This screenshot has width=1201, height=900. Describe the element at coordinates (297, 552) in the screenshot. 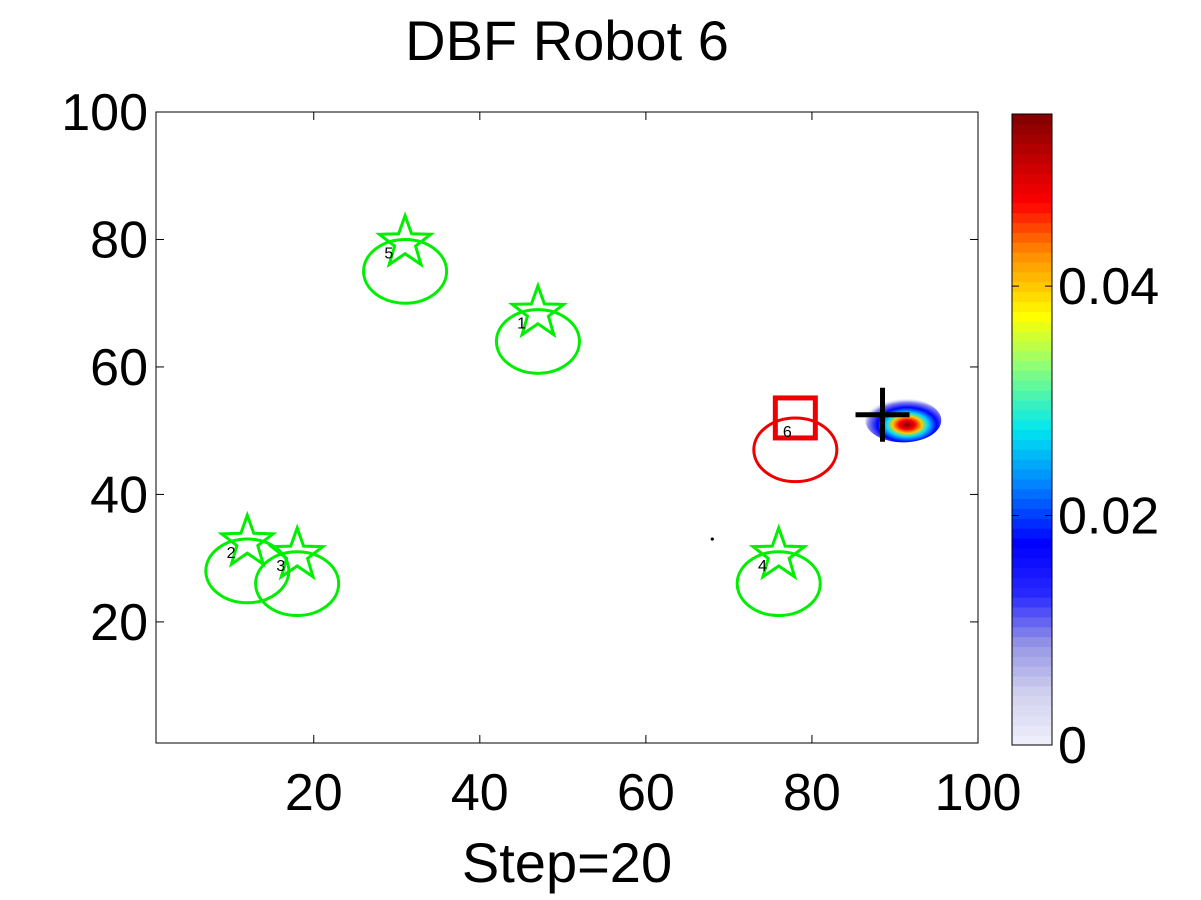

I see `robot-3-star` at that location.